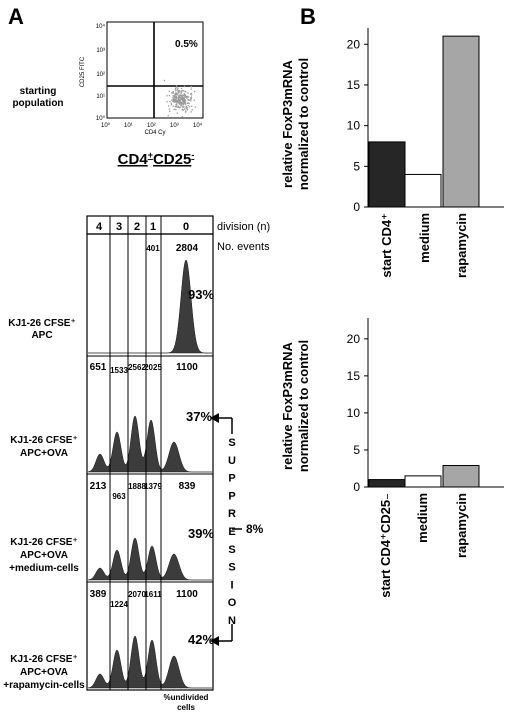  Describe the element at coordinates (37, 103) in the screenshot. I see `dot-plot-row-label-2: population` at that location.